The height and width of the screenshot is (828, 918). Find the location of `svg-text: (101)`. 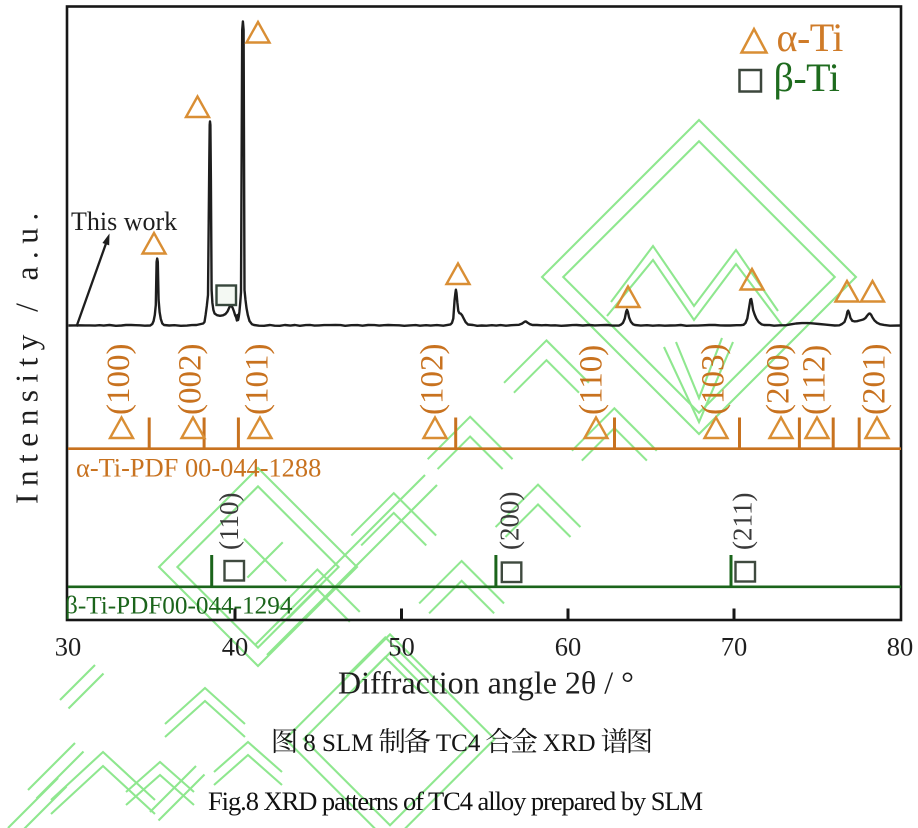

svg-text: (101) is located at coordinates (258, 379).